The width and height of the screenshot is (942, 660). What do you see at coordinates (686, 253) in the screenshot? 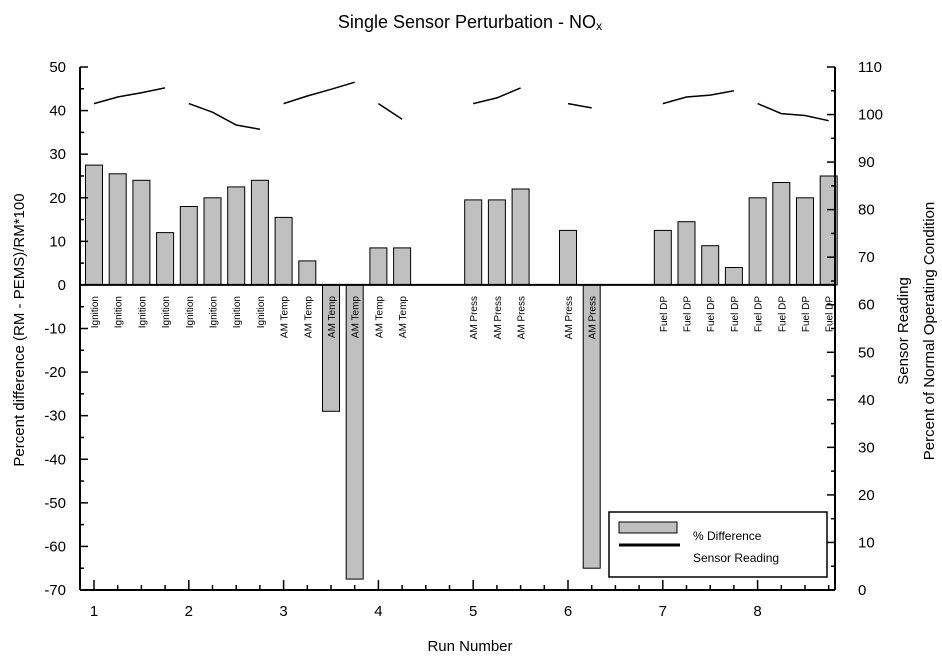
I see `bar-run-7.25` at bounding box center [686, 253].